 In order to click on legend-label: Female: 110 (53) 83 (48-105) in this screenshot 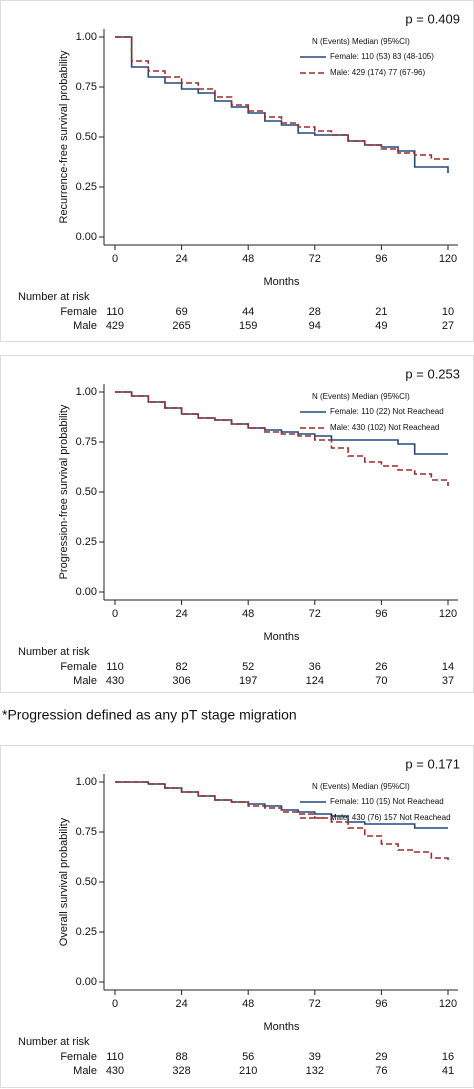, I will do `click(382, 56)`.